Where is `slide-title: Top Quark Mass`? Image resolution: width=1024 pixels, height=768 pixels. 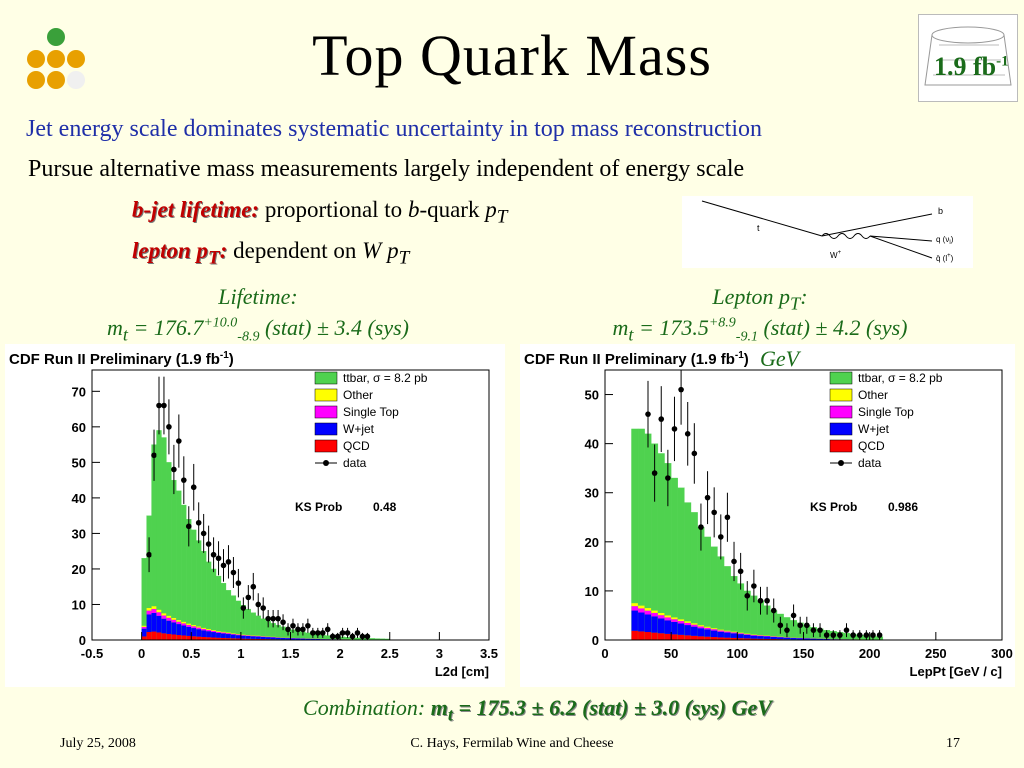 slide-title: Top Quark Mass is located at coordinates (512, 55).